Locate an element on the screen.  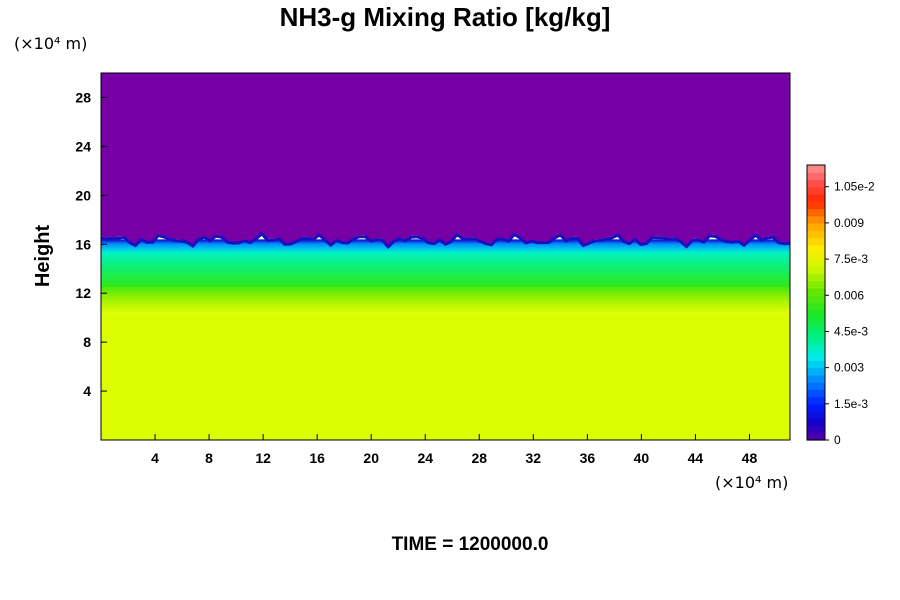
field-band-middle is located at coordinates (445, 269).